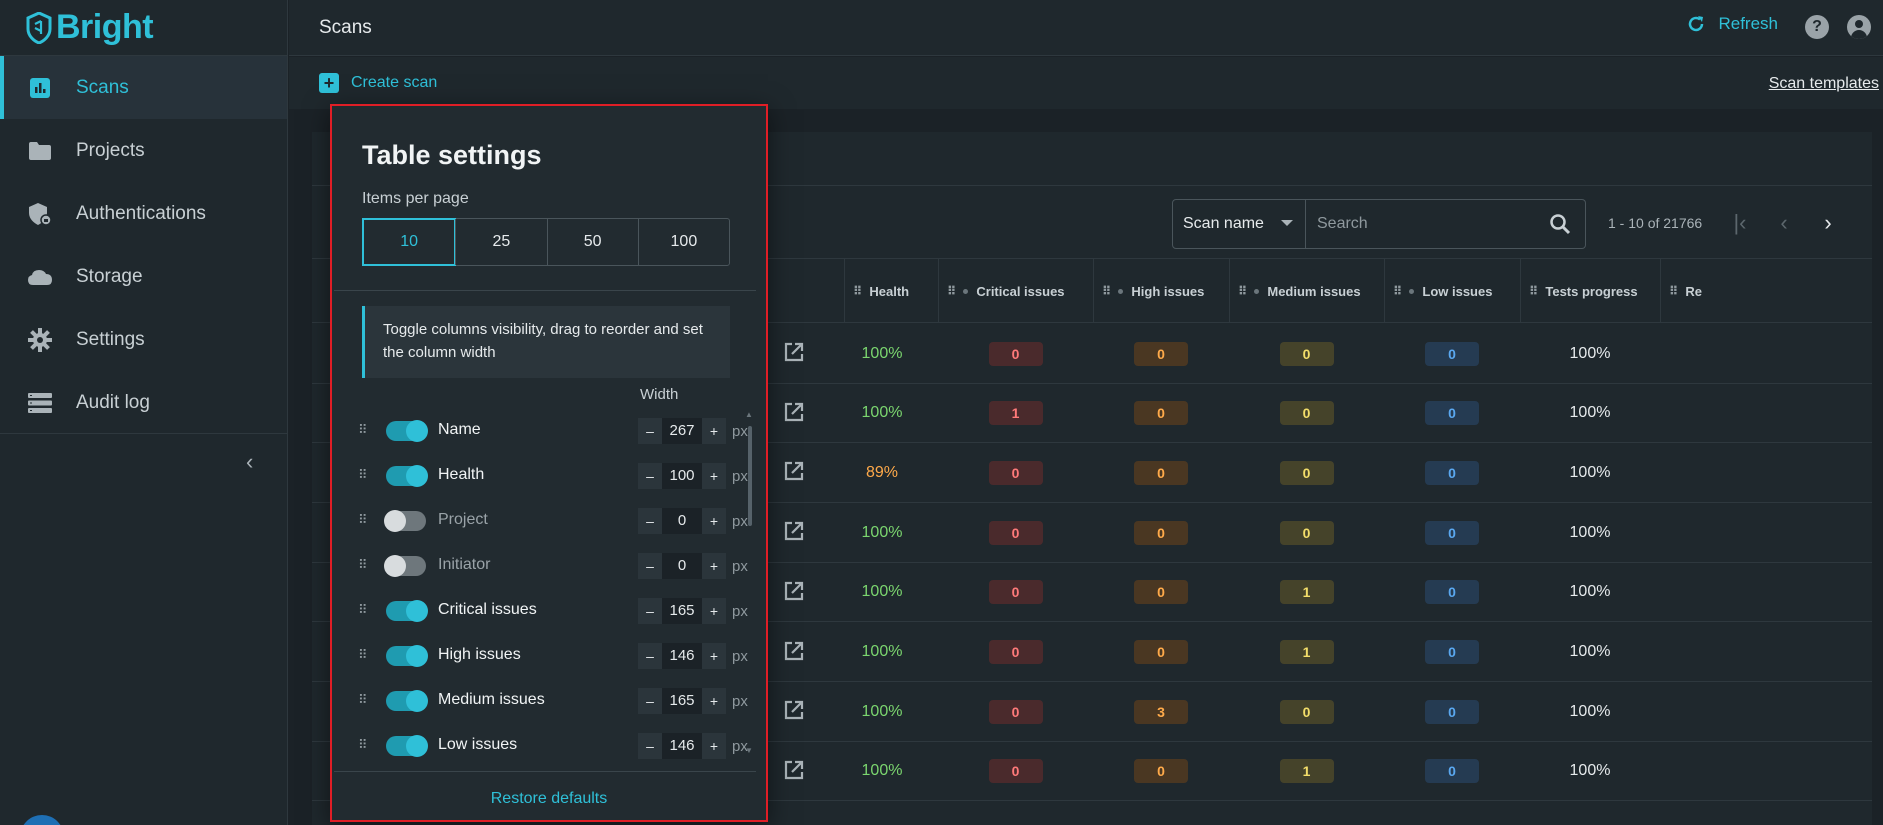  I want to click on prev-page-icon: ‹, so click(1784, 222).